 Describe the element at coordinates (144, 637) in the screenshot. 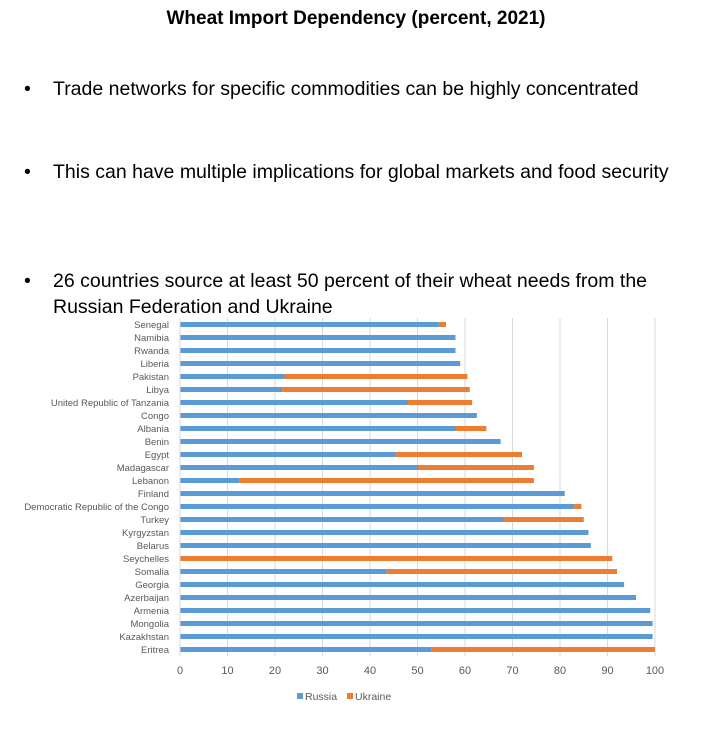

I see `category-label: Kazakhstan` at that location.